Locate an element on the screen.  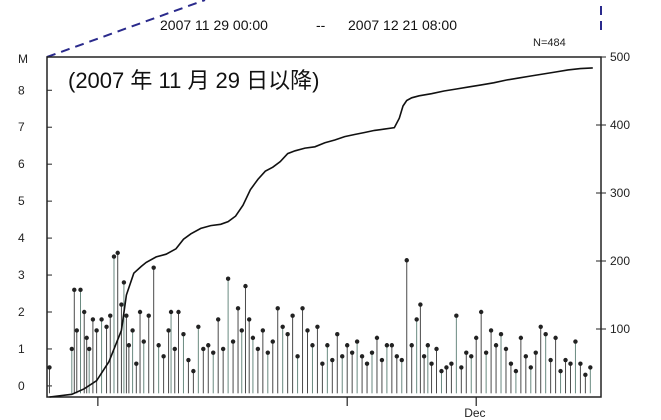
period-start: 2007 11 29 00:00 is located at coordinates (214, 25).